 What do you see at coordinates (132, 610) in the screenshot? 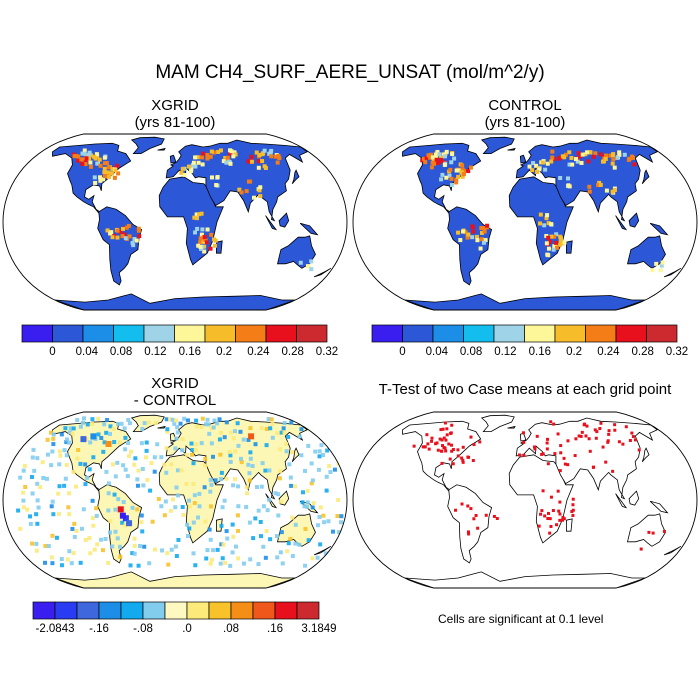
I see `colorbar-diff-swatch` at bounding box center [132, 610].